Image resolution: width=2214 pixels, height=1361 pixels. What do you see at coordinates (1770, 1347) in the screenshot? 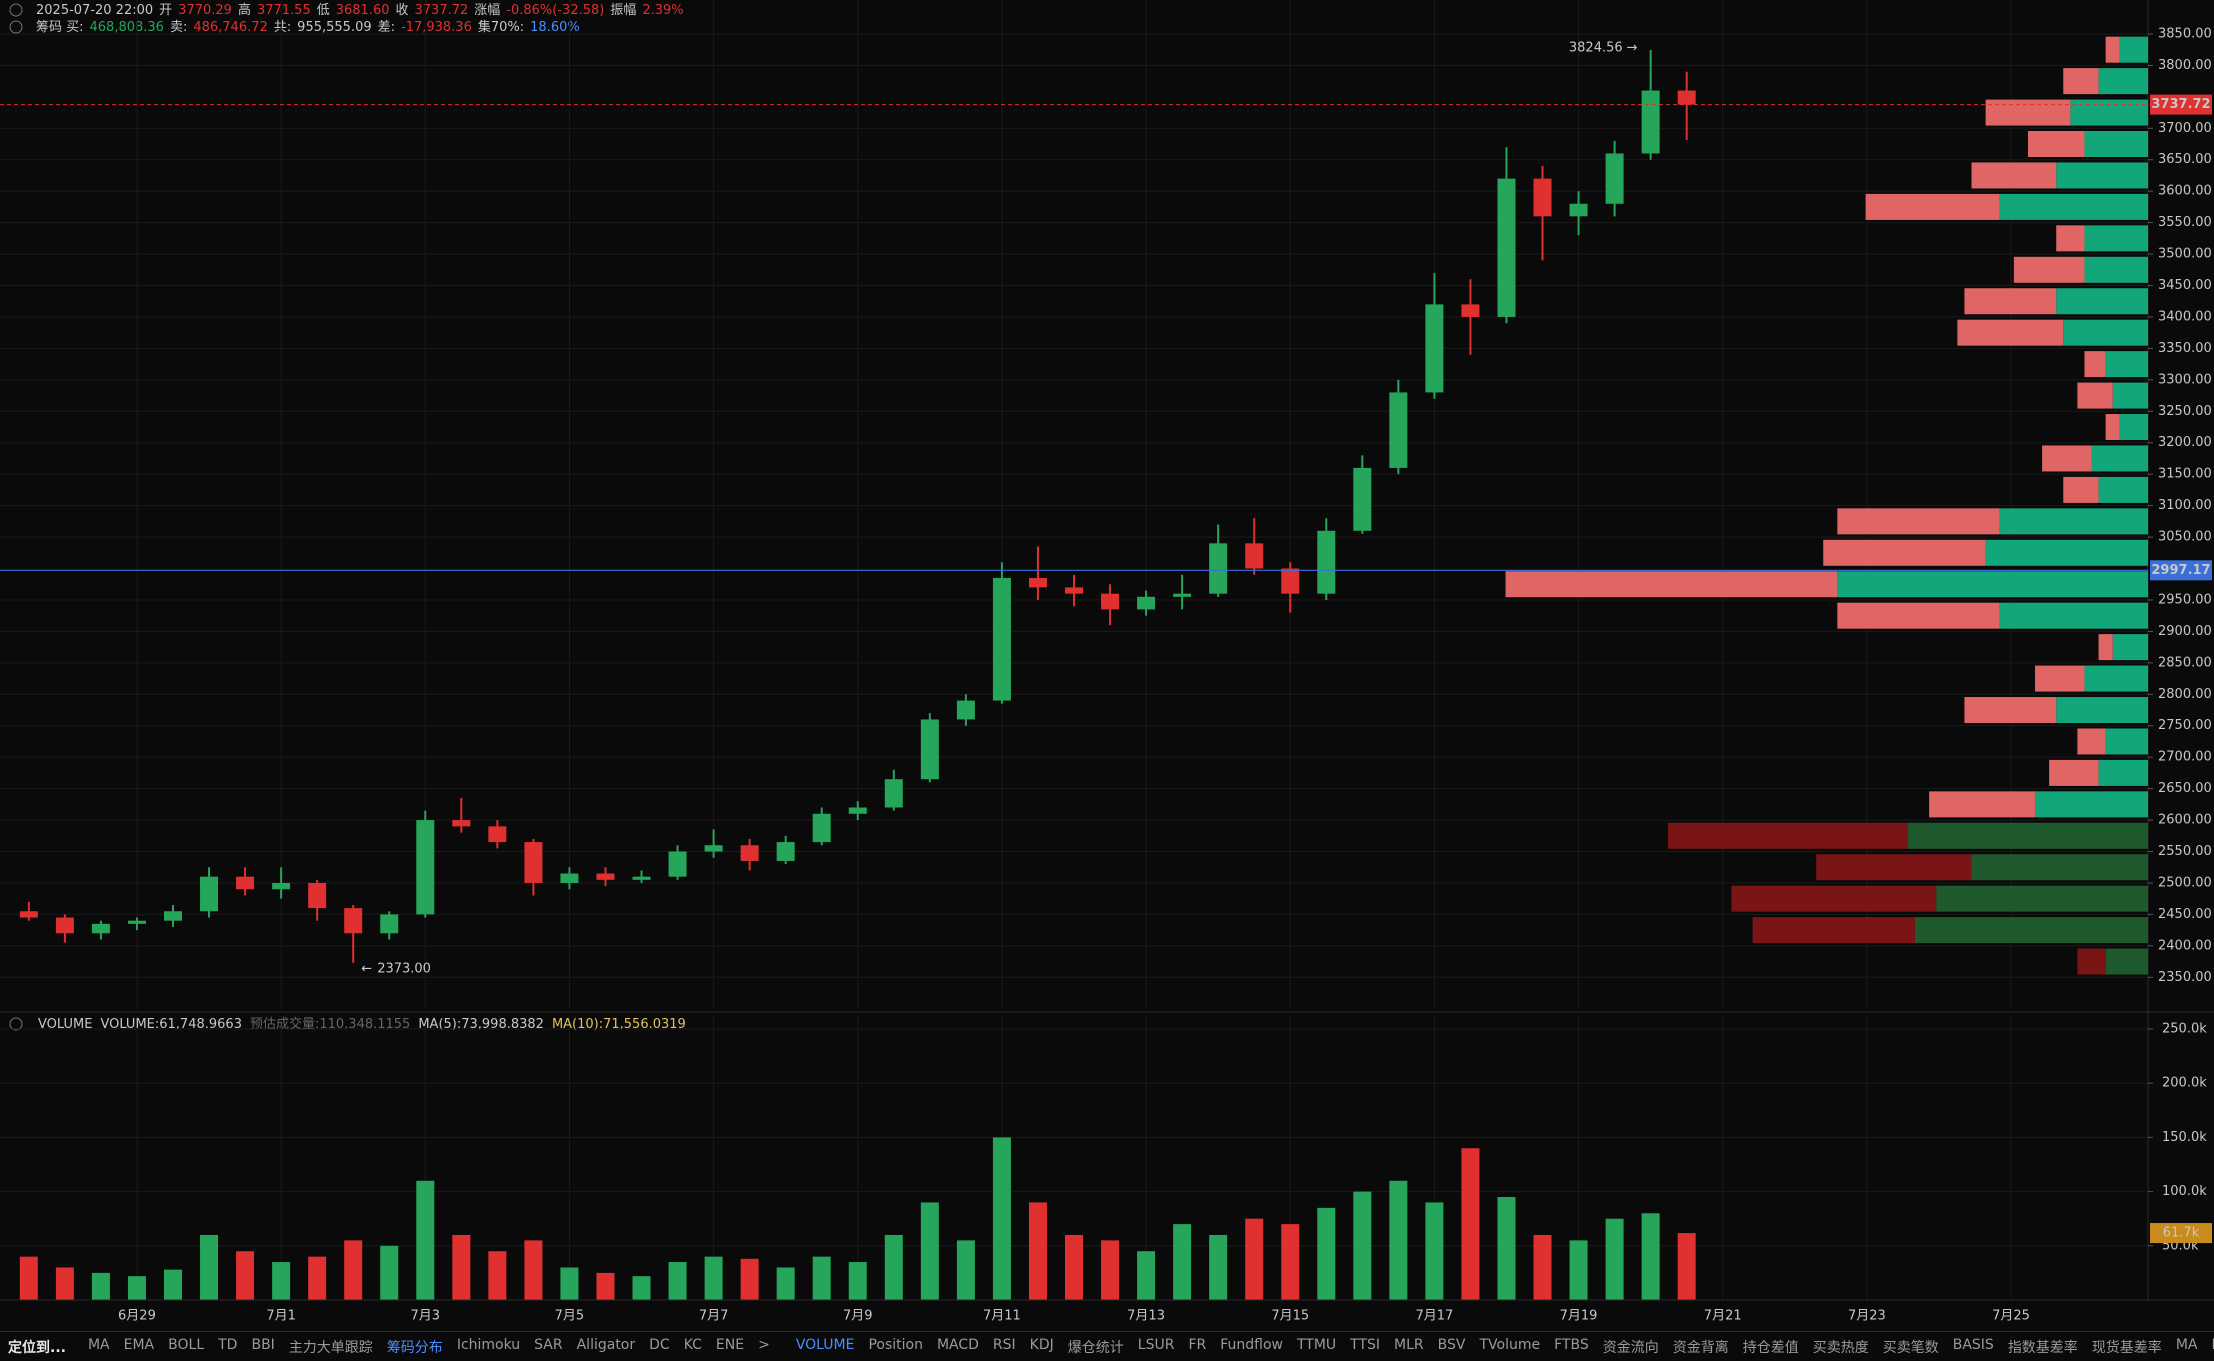
I see `toolbar-item: 持仓差值` at bounding box center [1770, 1347].